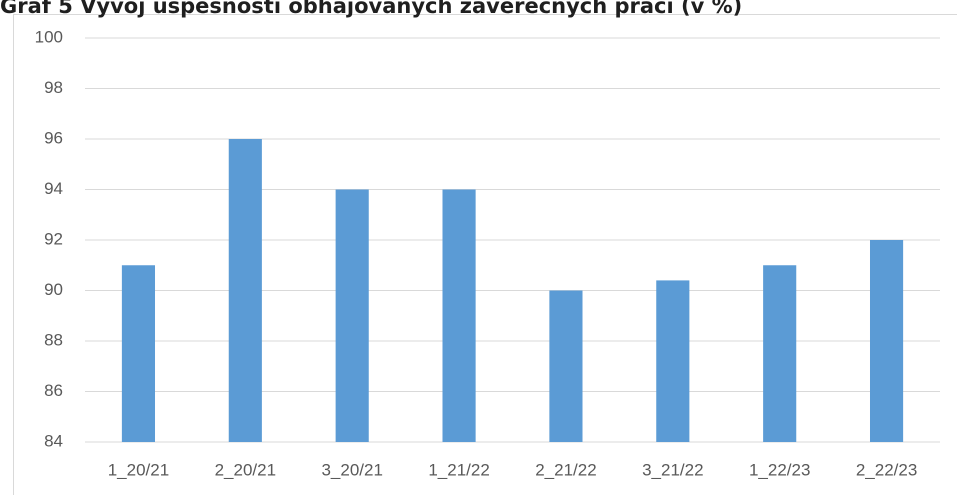  What do you see at coordinates (53, 238) in the screenshot?
I see `y-tick-label: 92` at bounding box center [53, 238].